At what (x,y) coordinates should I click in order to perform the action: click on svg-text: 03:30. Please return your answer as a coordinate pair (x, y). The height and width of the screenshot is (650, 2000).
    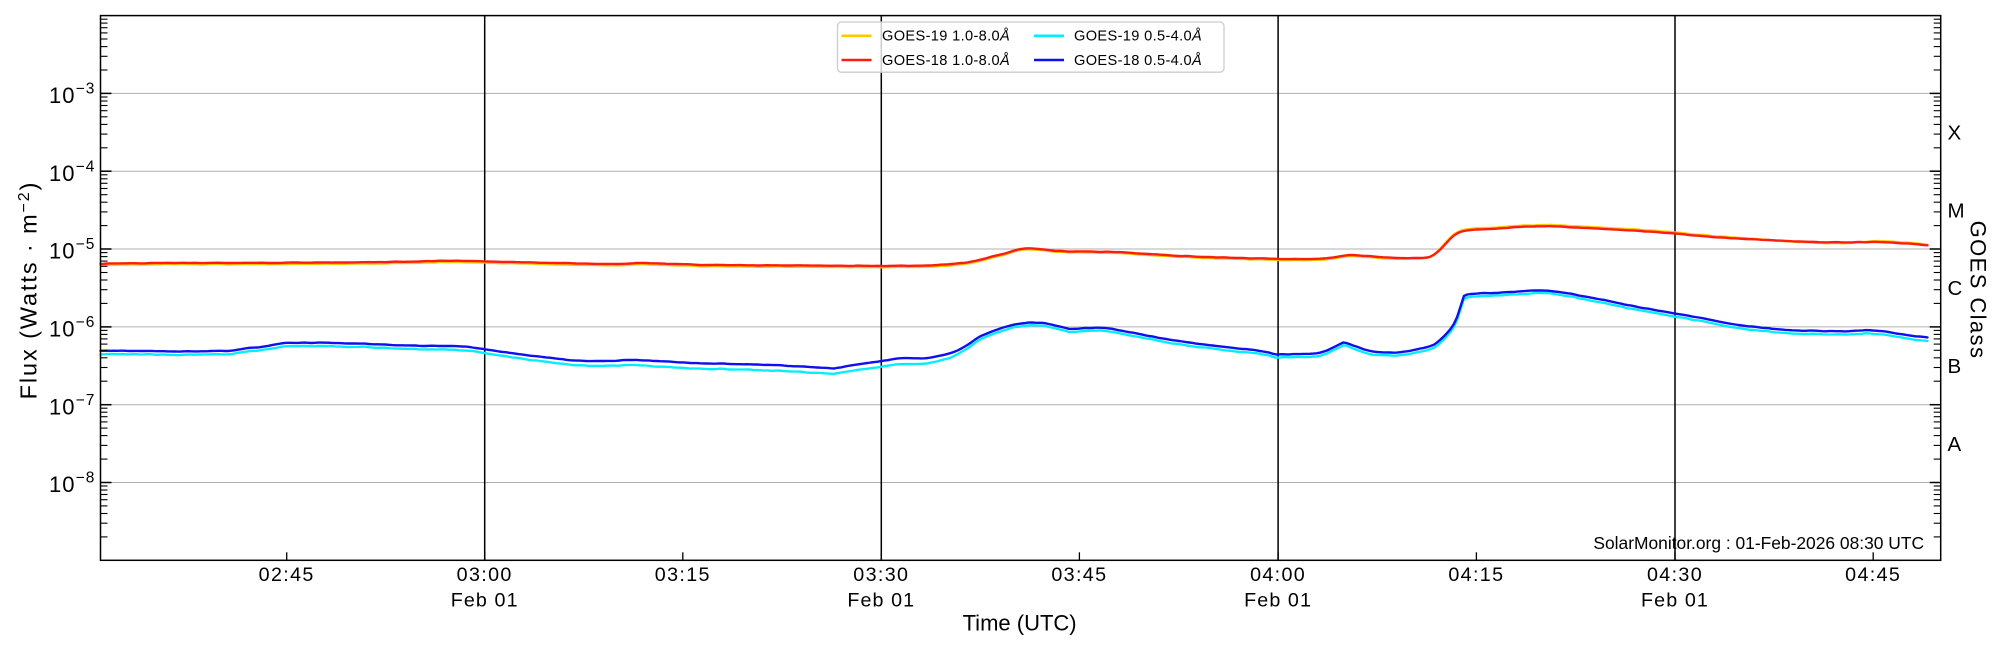
    Looking at the image, I should click on (881, 575).